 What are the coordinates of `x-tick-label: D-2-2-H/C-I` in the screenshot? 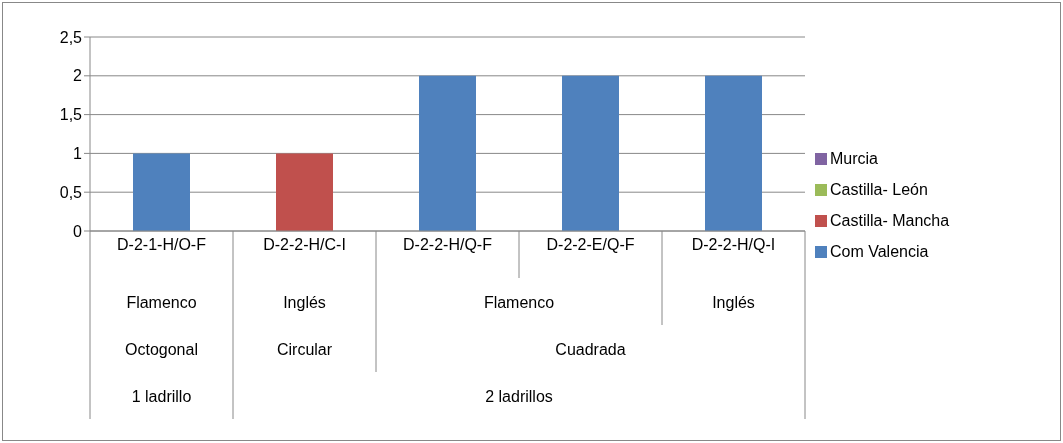 It's located at (304, 245).